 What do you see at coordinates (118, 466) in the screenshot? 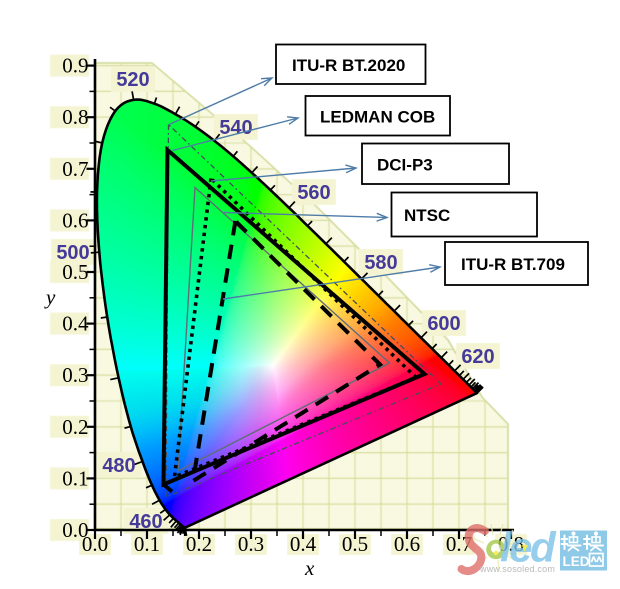
I see `svg-text: 480` at bounding box center [118, 466].